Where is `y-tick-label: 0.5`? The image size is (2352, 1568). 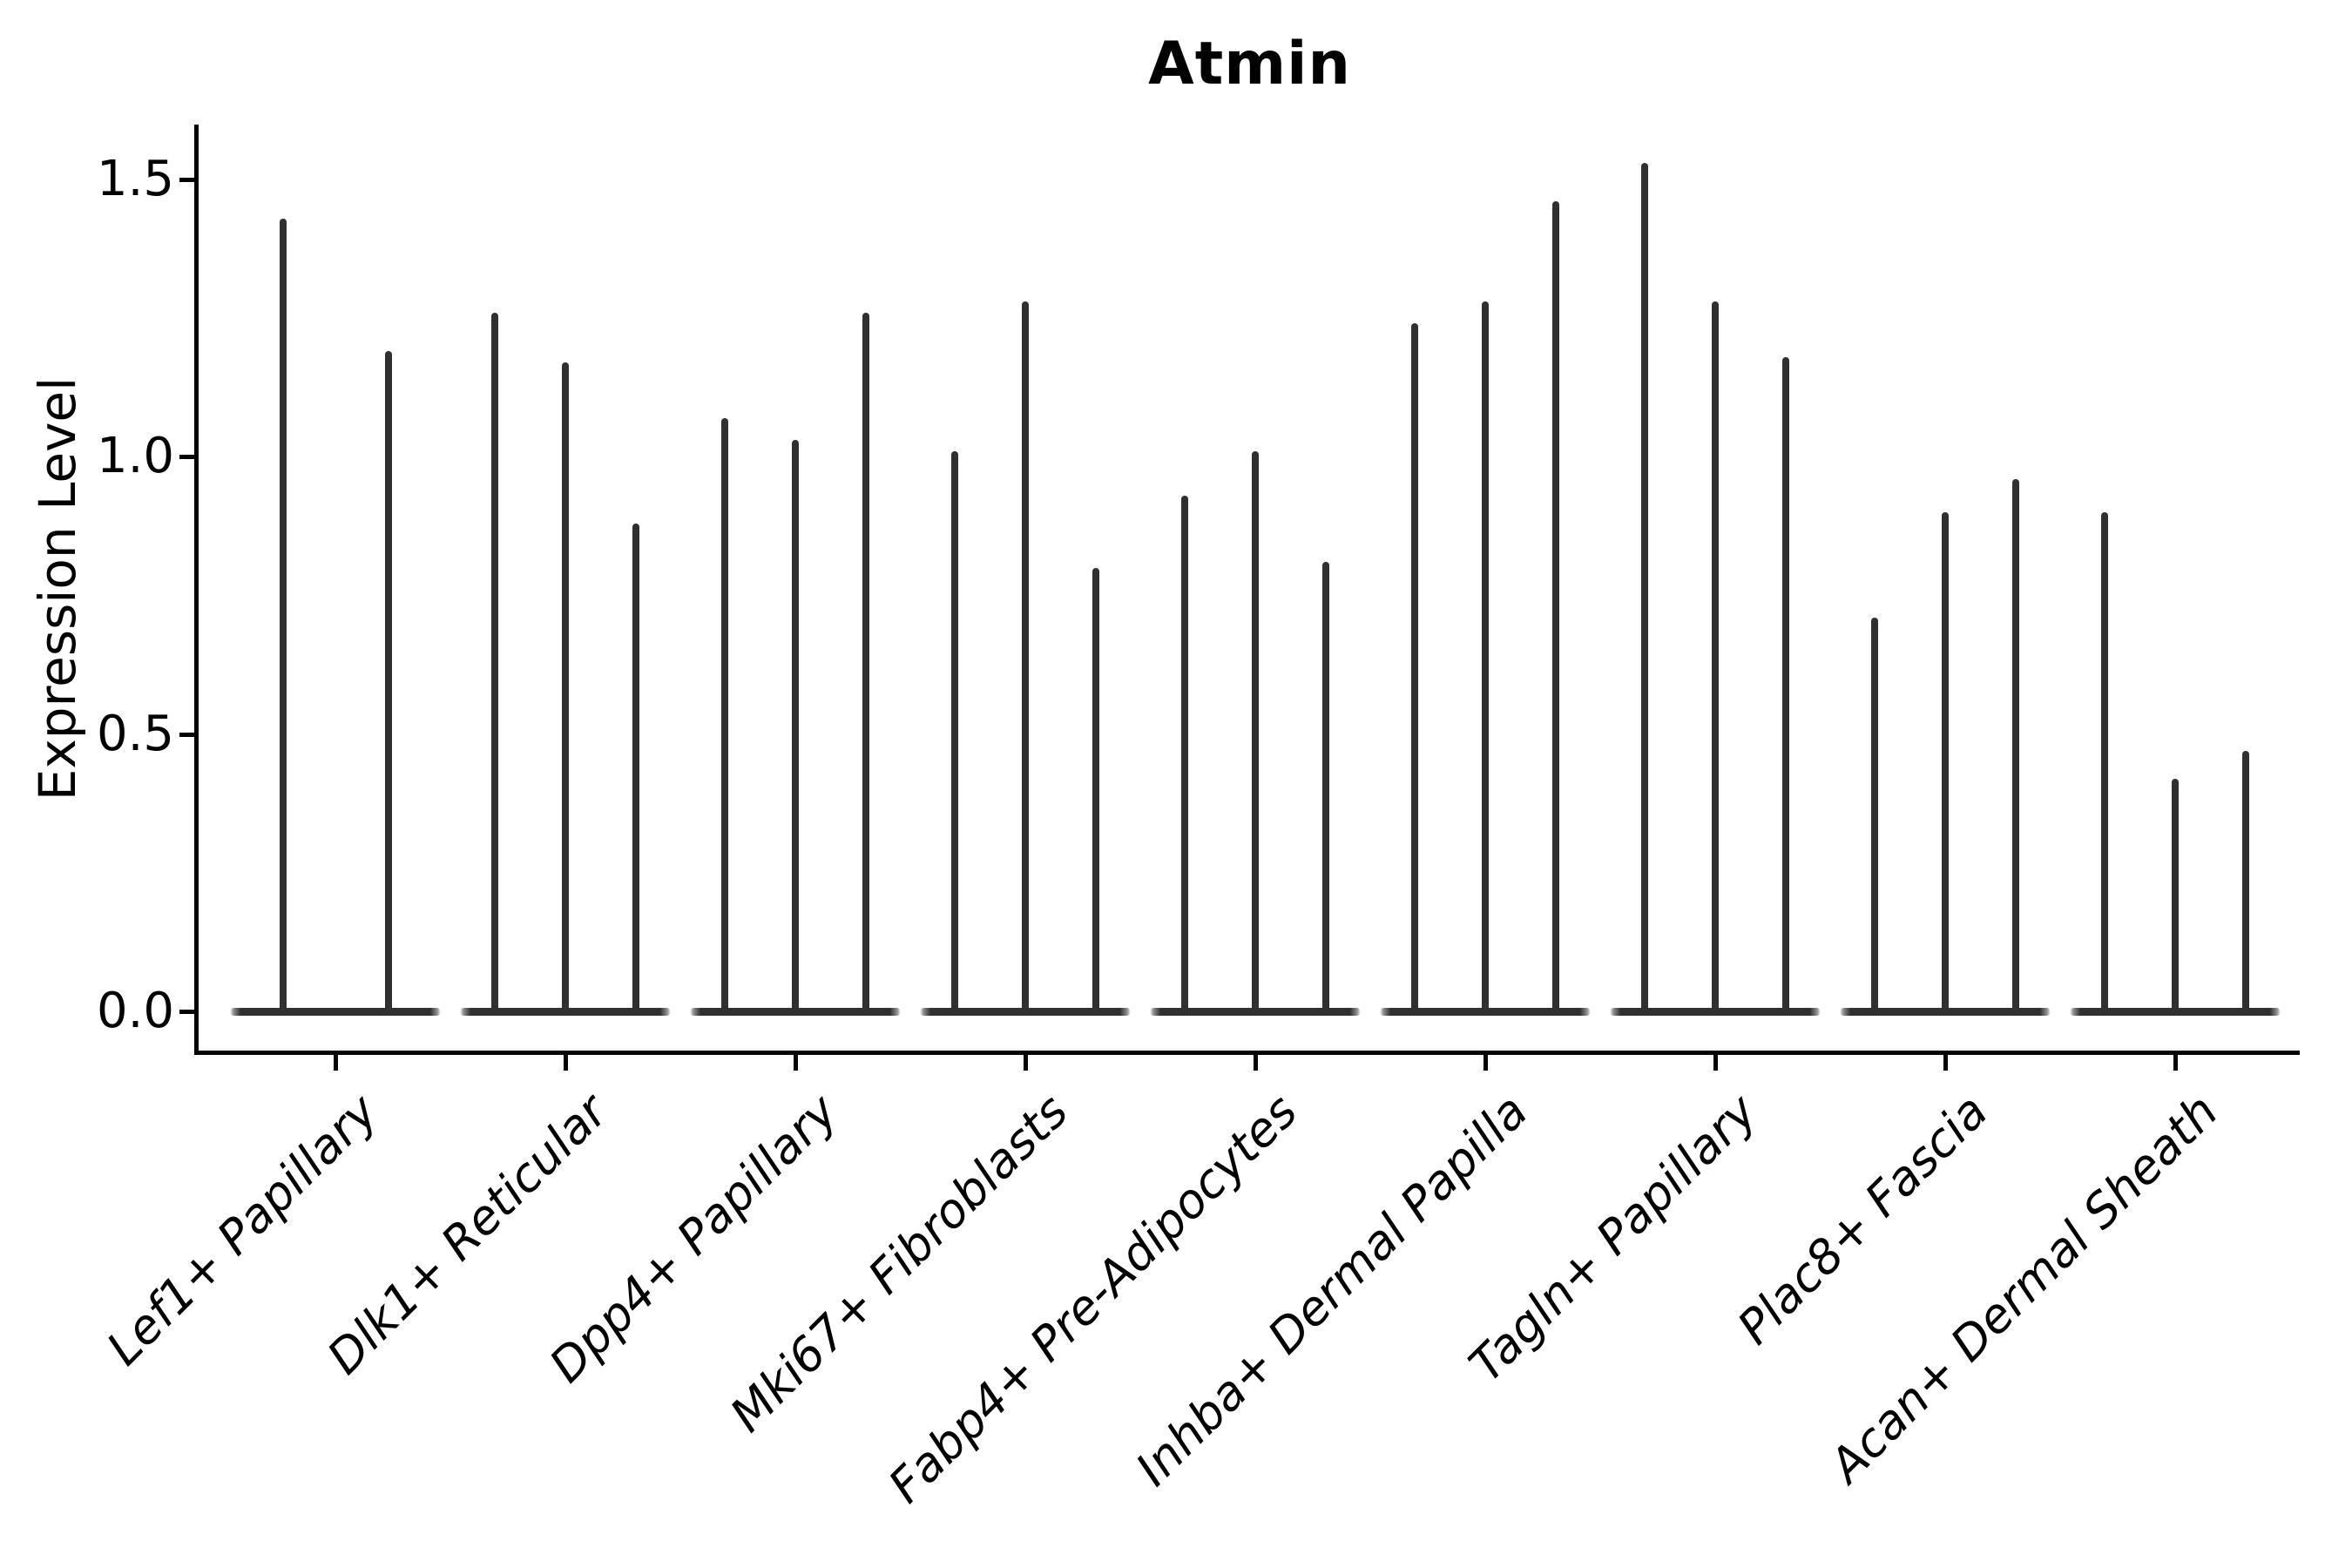
y-tick-label: 0.5 is located at coordinates (135, 733).